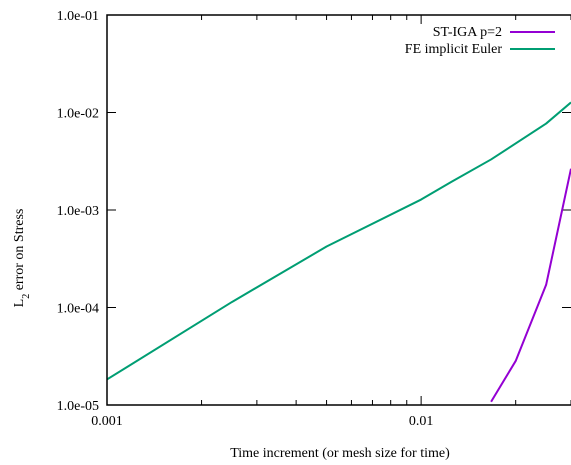 The image size is (571, 465). What do you see at coordinates (19, 303) in the screenshot?
I see `y-axis-title-main: L` at bounding box center [19, 303].